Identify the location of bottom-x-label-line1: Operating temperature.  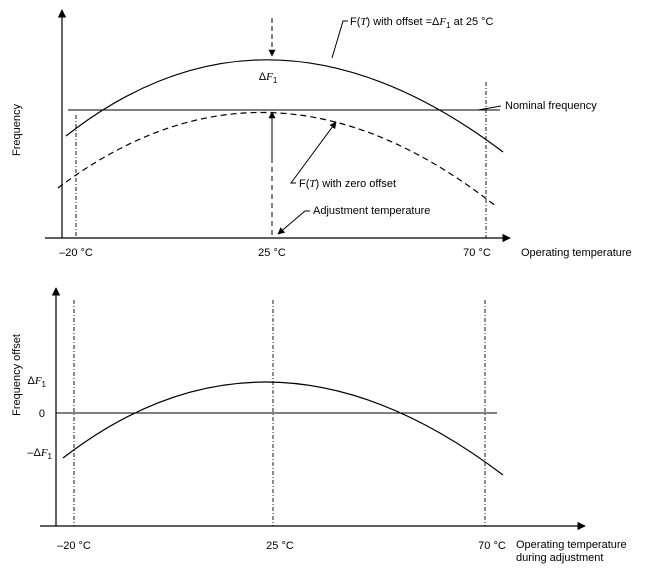
(571, 545).